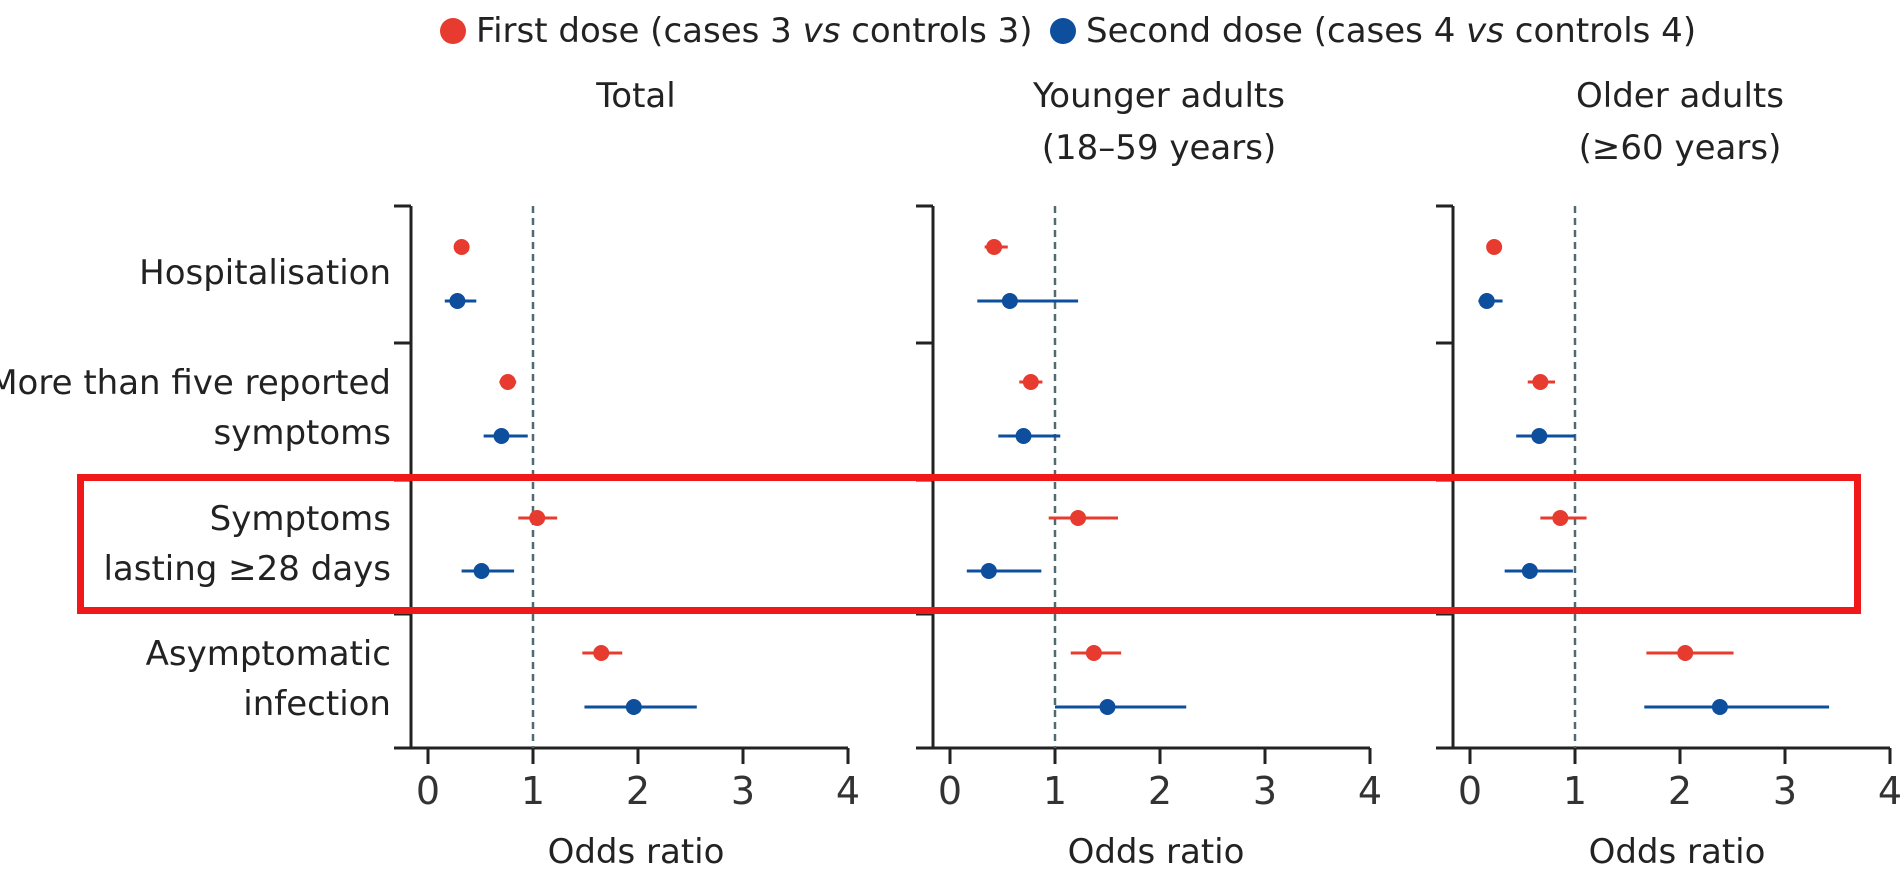 The width and height of the screenshot is (1901, 880). Describe the element at coordinates (969, 544) in the screenshot. I see `highlight-box` at that location.